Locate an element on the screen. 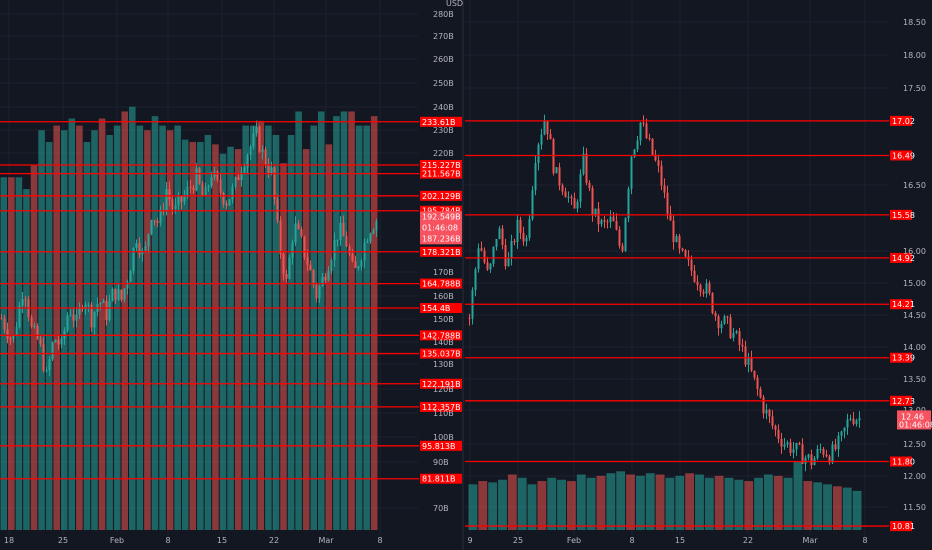  level-label: 195.784B is located at coordinates (441, 211).